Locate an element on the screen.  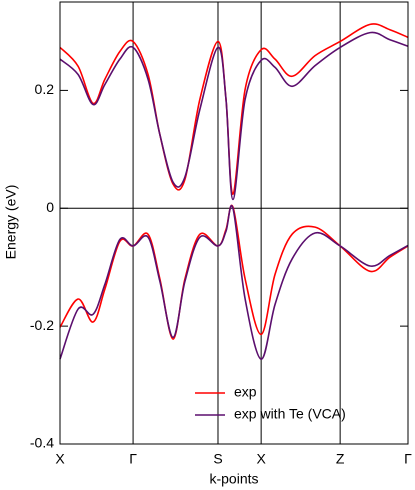
y-axis-label: Energy (eV) is located at coordinates (11, 222).